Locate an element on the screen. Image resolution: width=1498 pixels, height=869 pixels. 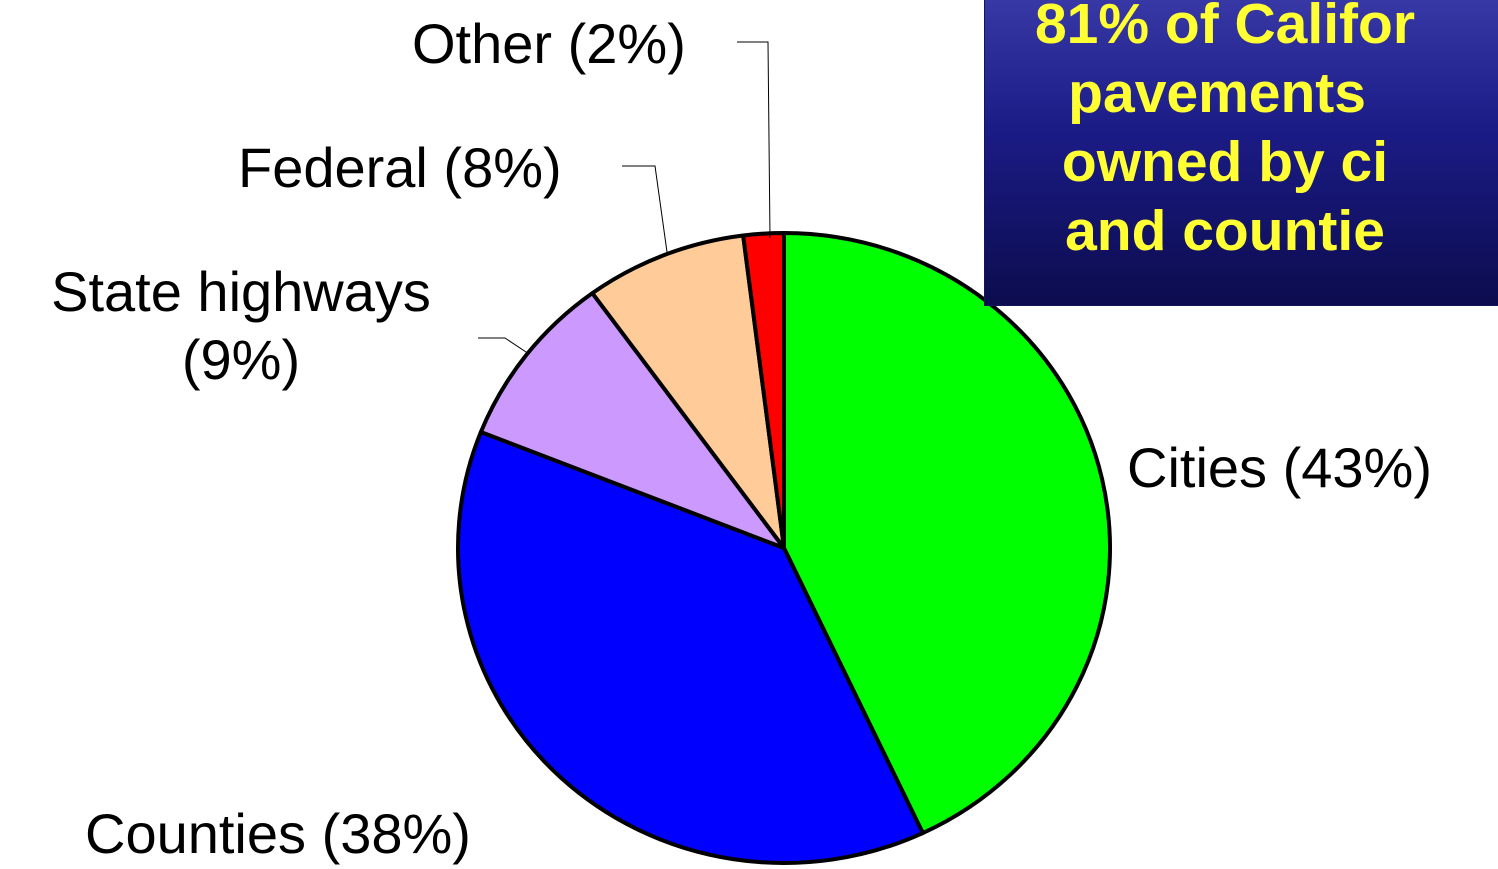
leader-lines is located at coordinates (624, 198).